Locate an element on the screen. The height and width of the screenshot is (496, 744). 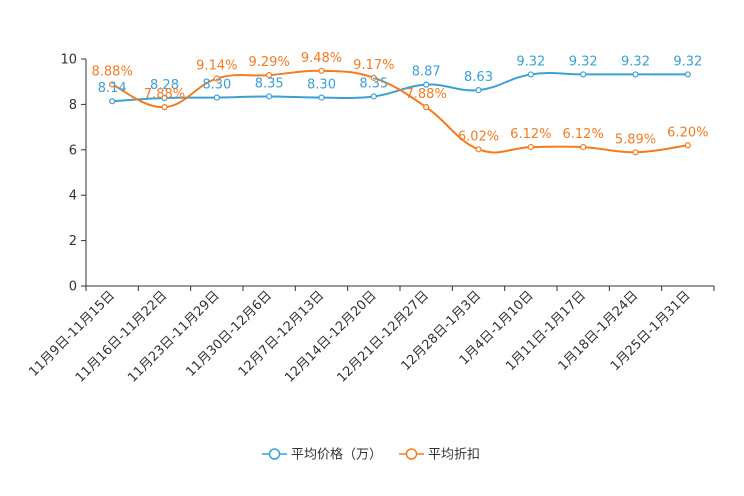
data-label: 6.20% is located at coordinates (687, 132).